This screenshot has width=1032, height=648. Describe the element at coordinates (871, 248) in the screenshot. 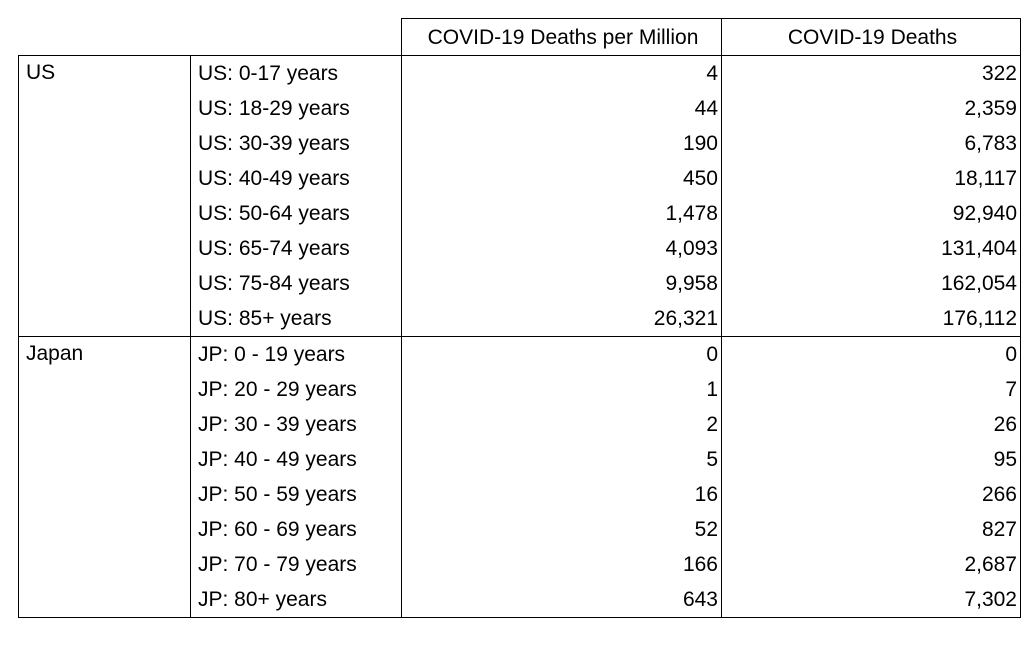

I see `deaths-cell: 131,404` at that location.